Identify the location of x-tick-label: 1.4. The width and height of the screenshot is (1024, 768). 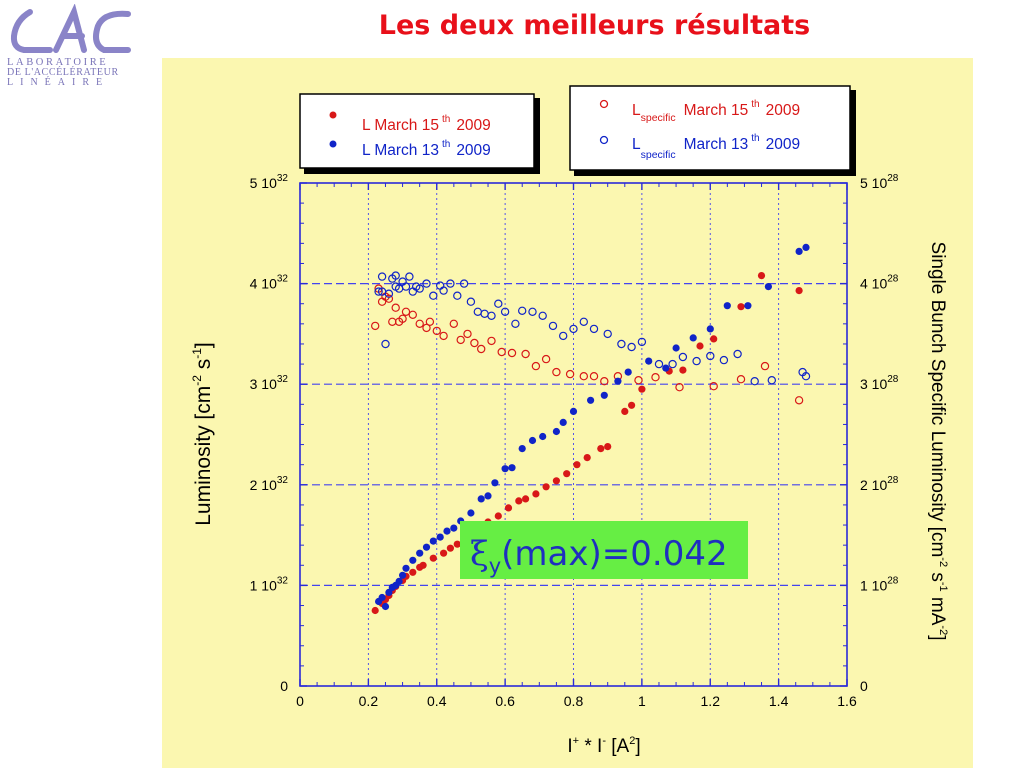
(779, 701).